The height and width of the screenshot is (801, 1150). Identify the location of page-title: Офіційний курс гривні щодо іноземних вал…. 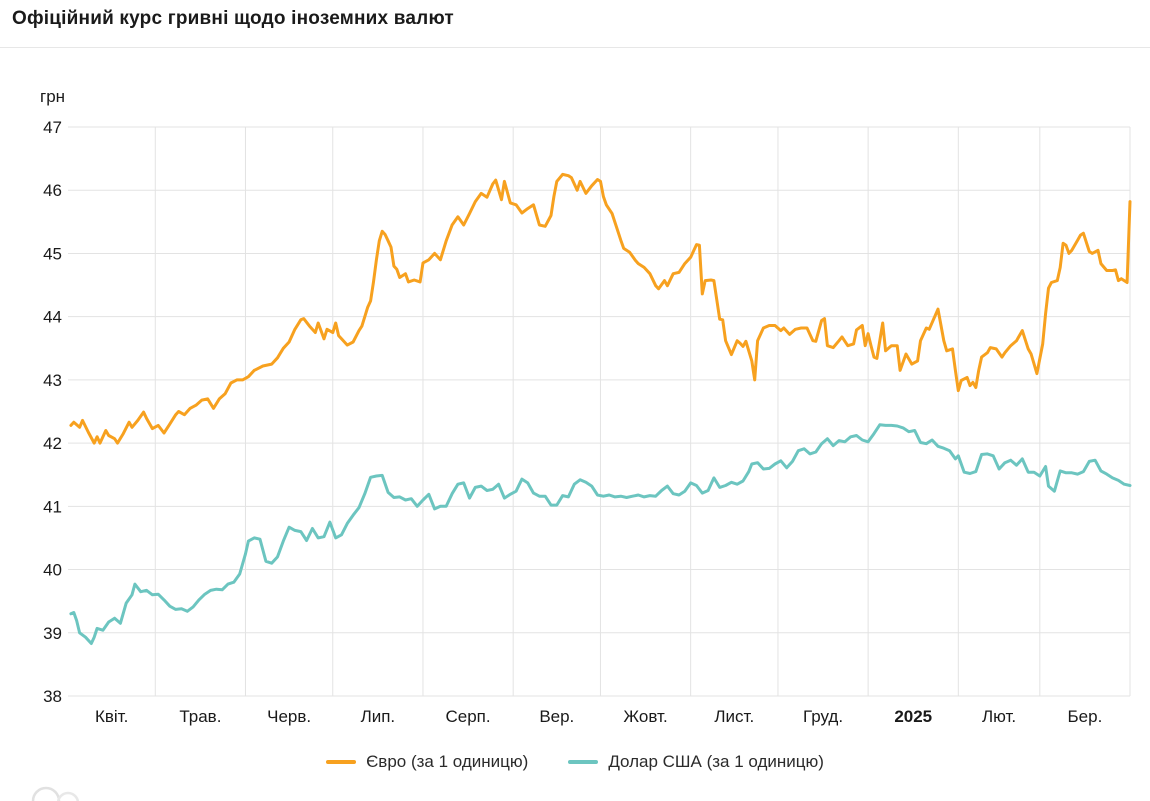
(233, 18).